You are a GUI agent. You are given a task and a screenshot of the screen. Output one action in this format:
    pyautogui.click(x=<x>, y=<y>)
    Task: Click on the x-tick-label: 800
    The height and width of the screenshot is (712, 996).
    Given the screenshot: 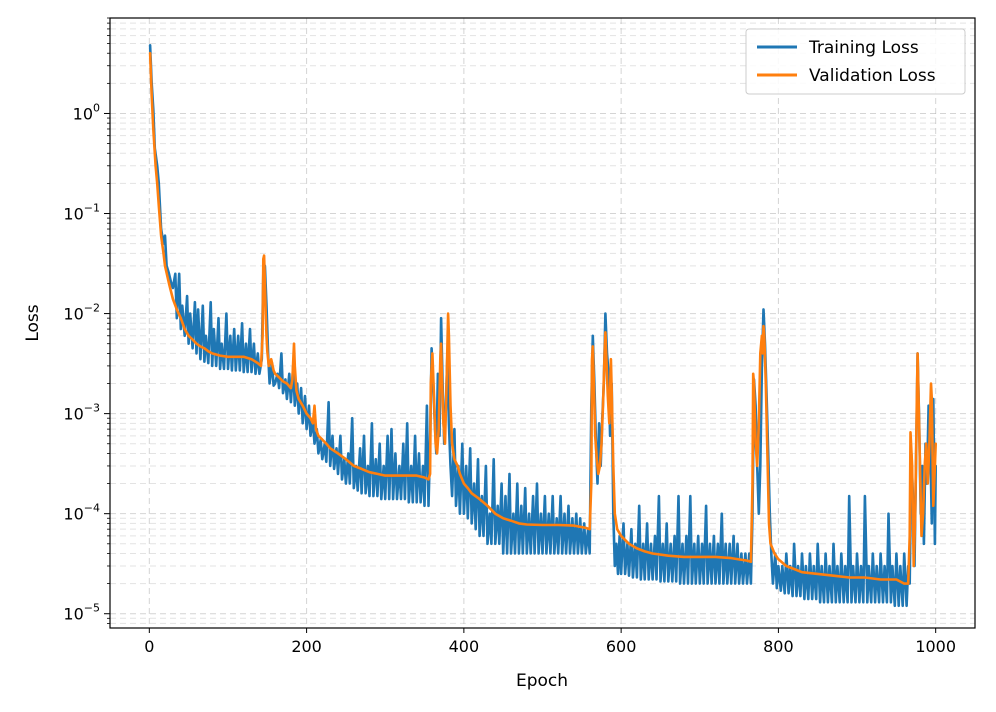 What is the action you would take?
    pyautogui.click(x=778, y=646)
    